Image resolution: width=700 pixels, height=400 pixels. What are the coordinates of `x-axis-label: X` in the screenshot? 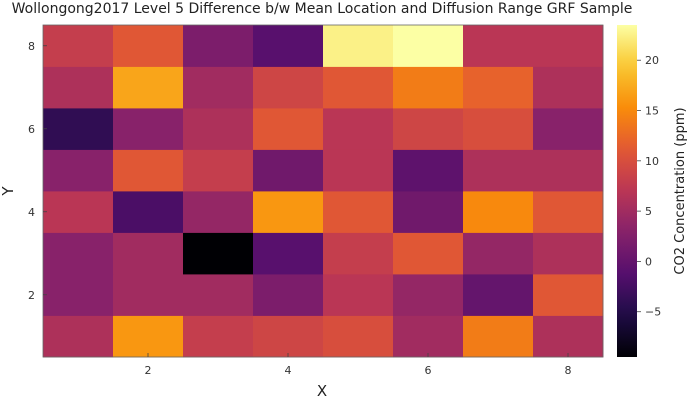 It's located at (322, 391).